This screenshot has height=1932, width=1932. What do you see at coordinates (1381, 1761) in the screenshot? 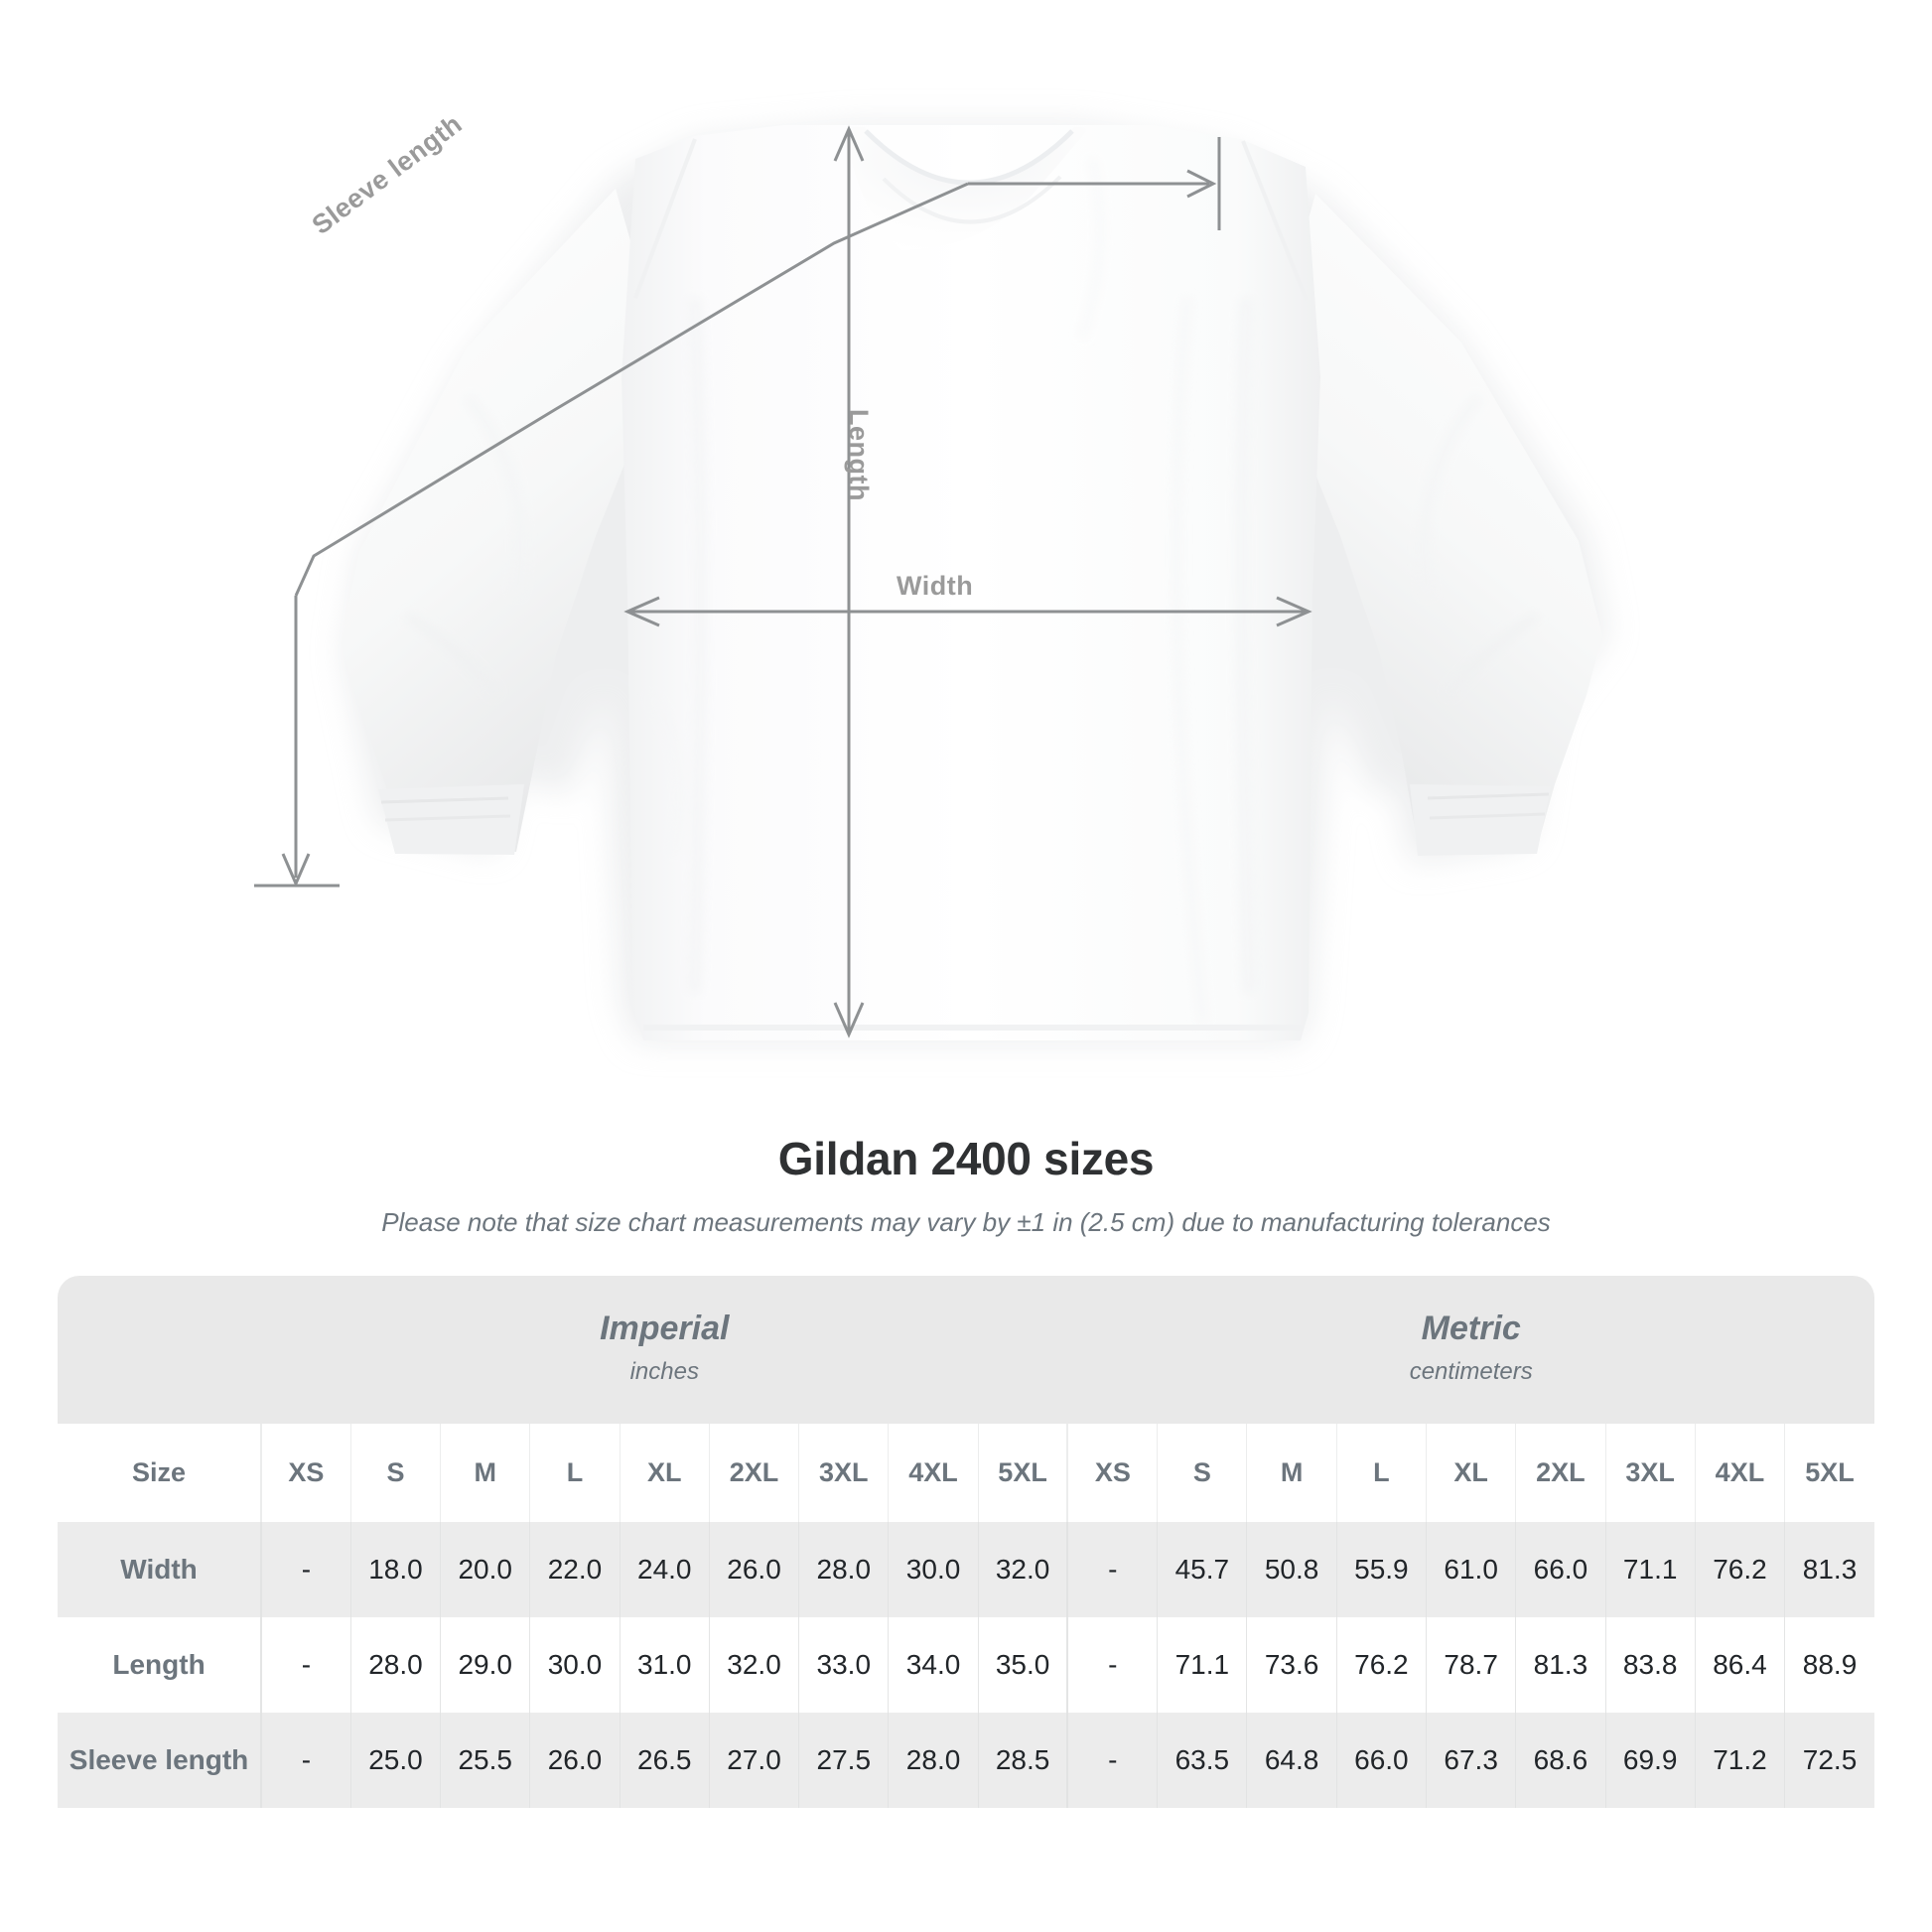
I see `cell-sleeve-metric-l: 66.0` at bounding box center [1381, 1761].